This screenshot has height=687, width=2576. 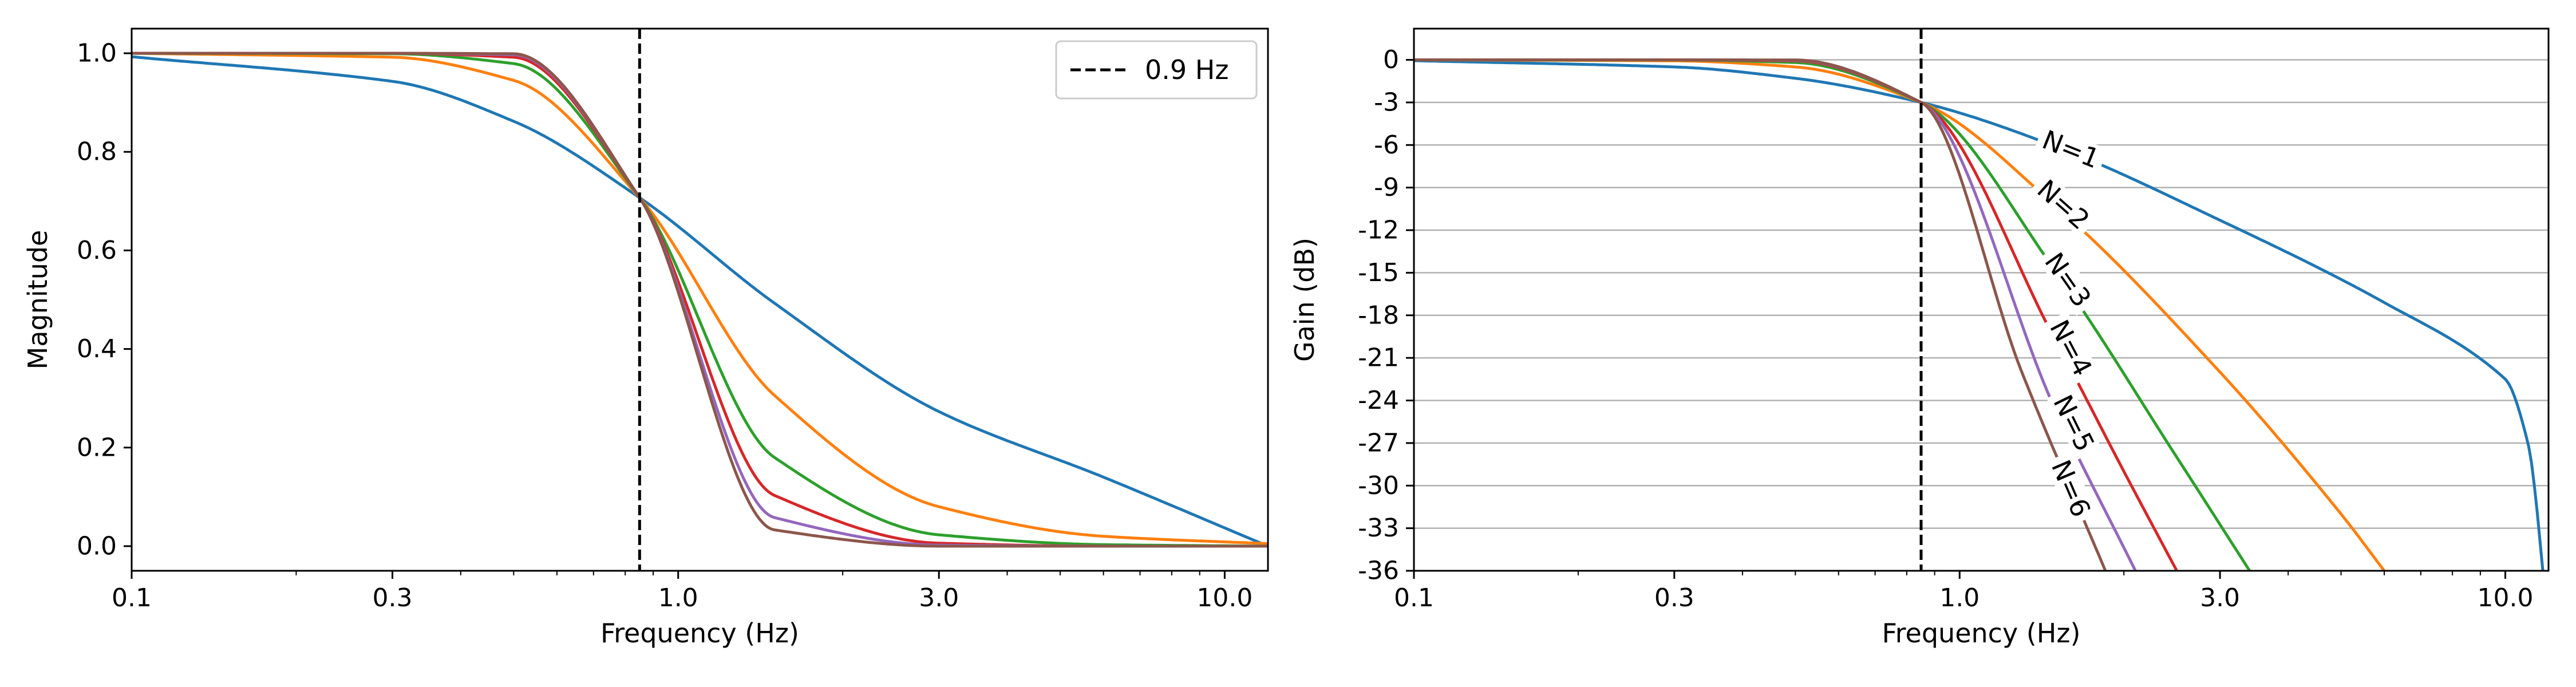 I want to click on y-tick-label: 0.4, so click(x=97, y=349).